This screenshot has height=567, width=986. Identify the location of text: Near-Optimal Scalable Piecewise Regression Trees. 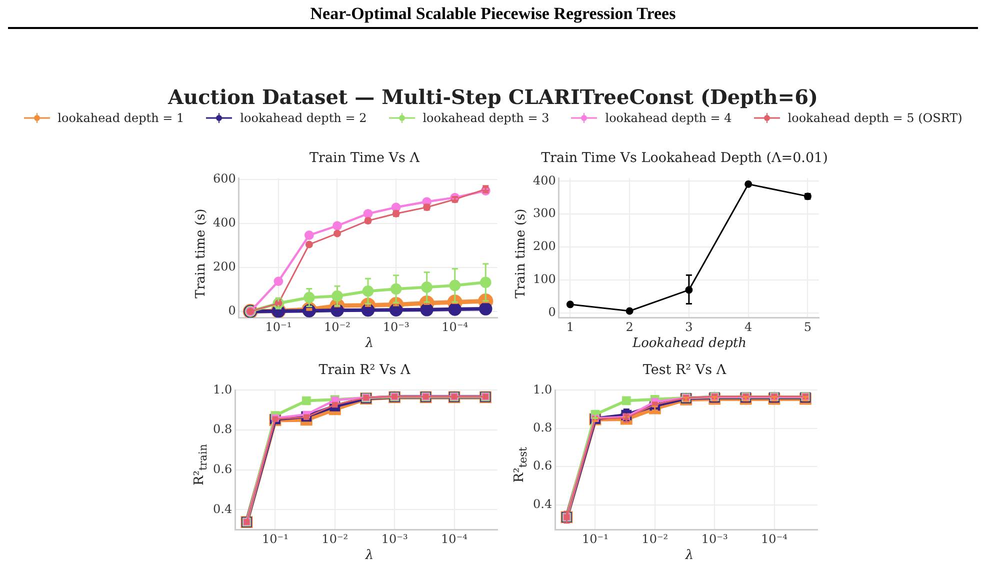
(493, 16).